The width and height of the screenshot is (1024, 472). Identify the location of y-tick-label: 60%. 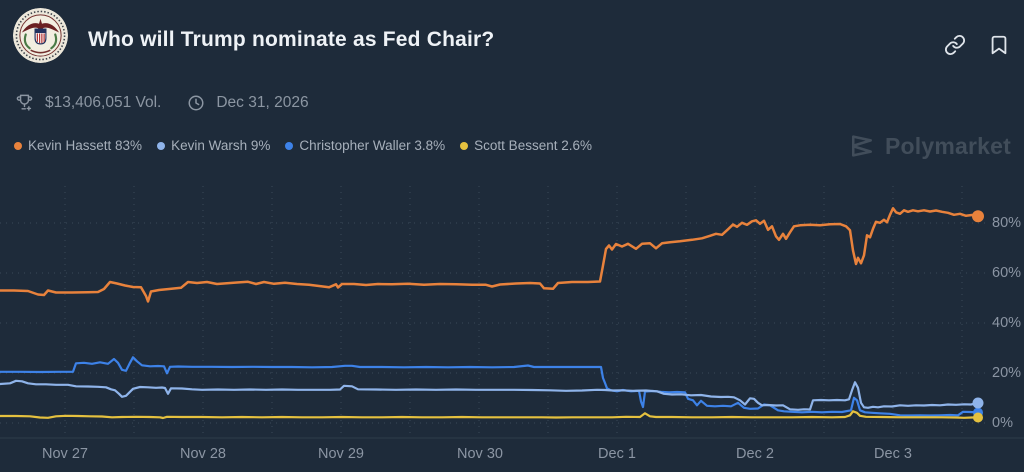
(1007, 273).